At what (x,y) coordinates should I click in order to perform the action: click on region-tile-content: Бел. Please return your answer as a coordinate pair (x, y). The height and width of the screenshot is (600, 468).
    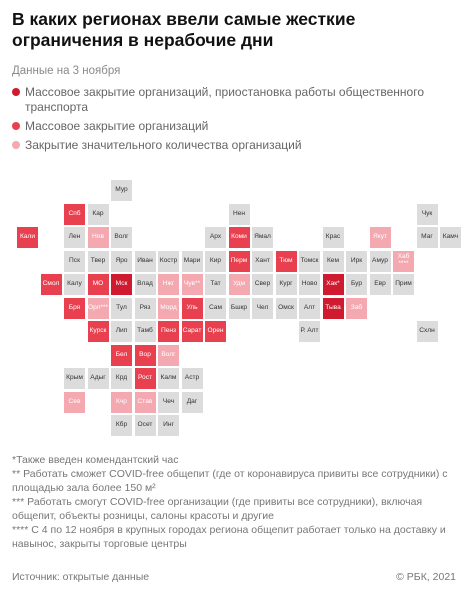
    Looking at the image, I should click on (122, 355).